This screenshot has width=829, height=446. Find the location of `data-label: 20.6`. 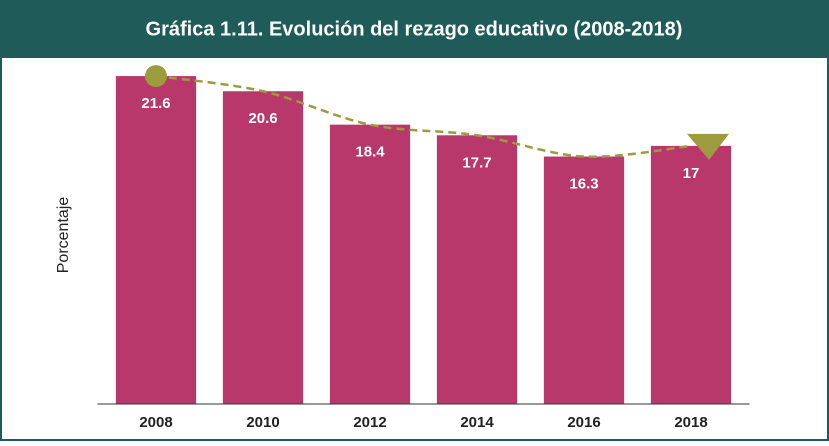

data-label: 20.6 is located at coordinates (262, 118).